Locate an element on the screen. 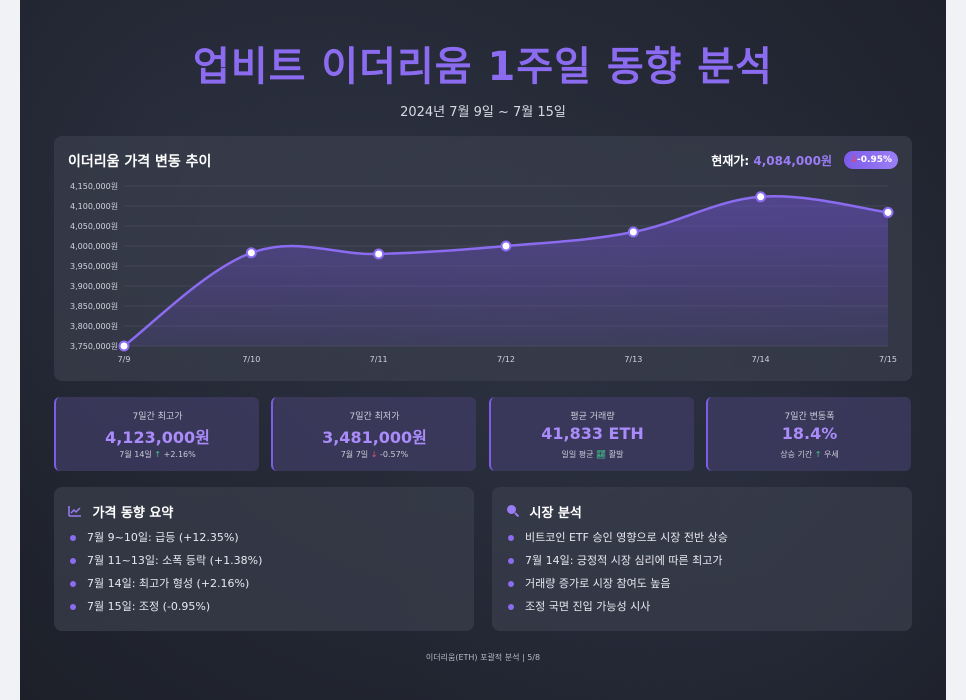 The image size is (966, 700). stat-card-range: 7일간 변동폭 18.4% 상승 기간 ↑ 우세 is located at coordinates (808, 434).